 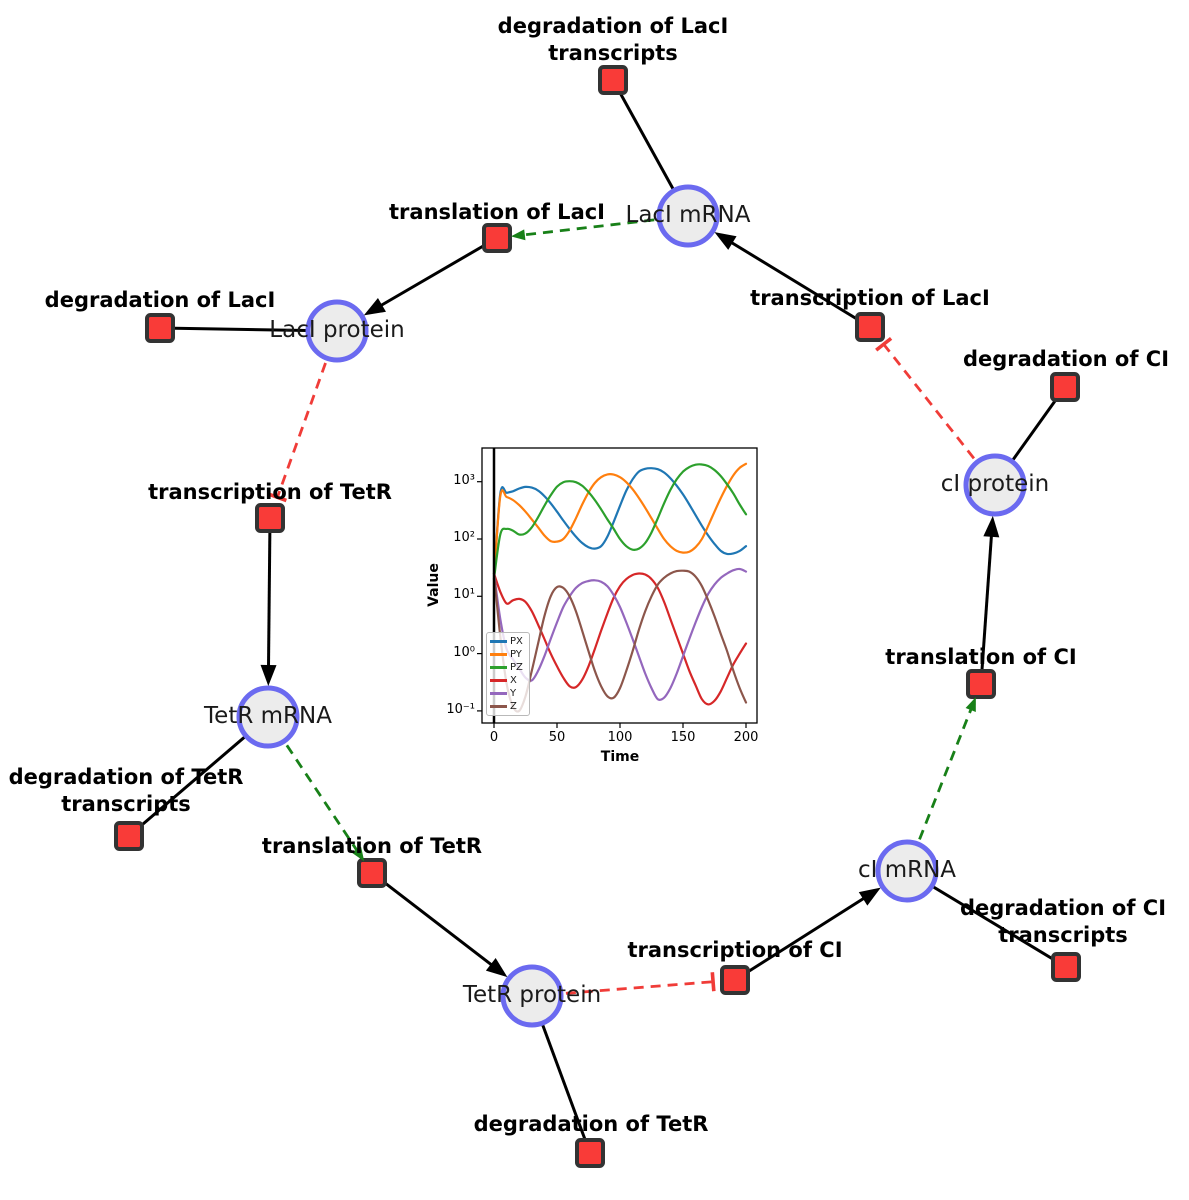 What do you see at coordinates (613, 80) in the screenshot?
I see `reaction-node-deg-laci-transcripts` at bounding box center [613, 80].